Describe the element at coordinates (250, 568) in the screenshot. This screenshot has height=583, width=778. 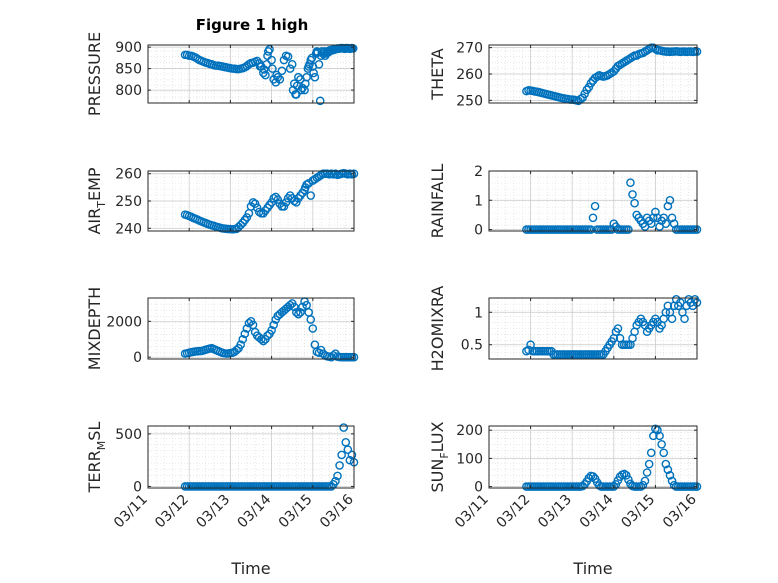
I see `x-axis-label: Time` at that location.